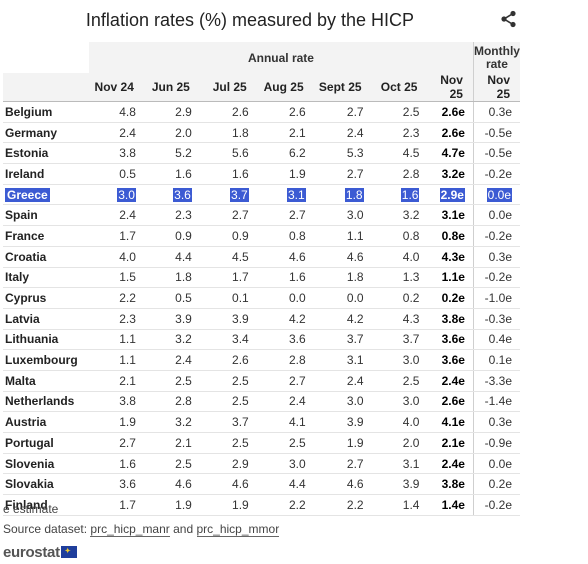 This screenshot has width=588, height=564. I want to click on cell-value: 0.9, so click(183, 235).